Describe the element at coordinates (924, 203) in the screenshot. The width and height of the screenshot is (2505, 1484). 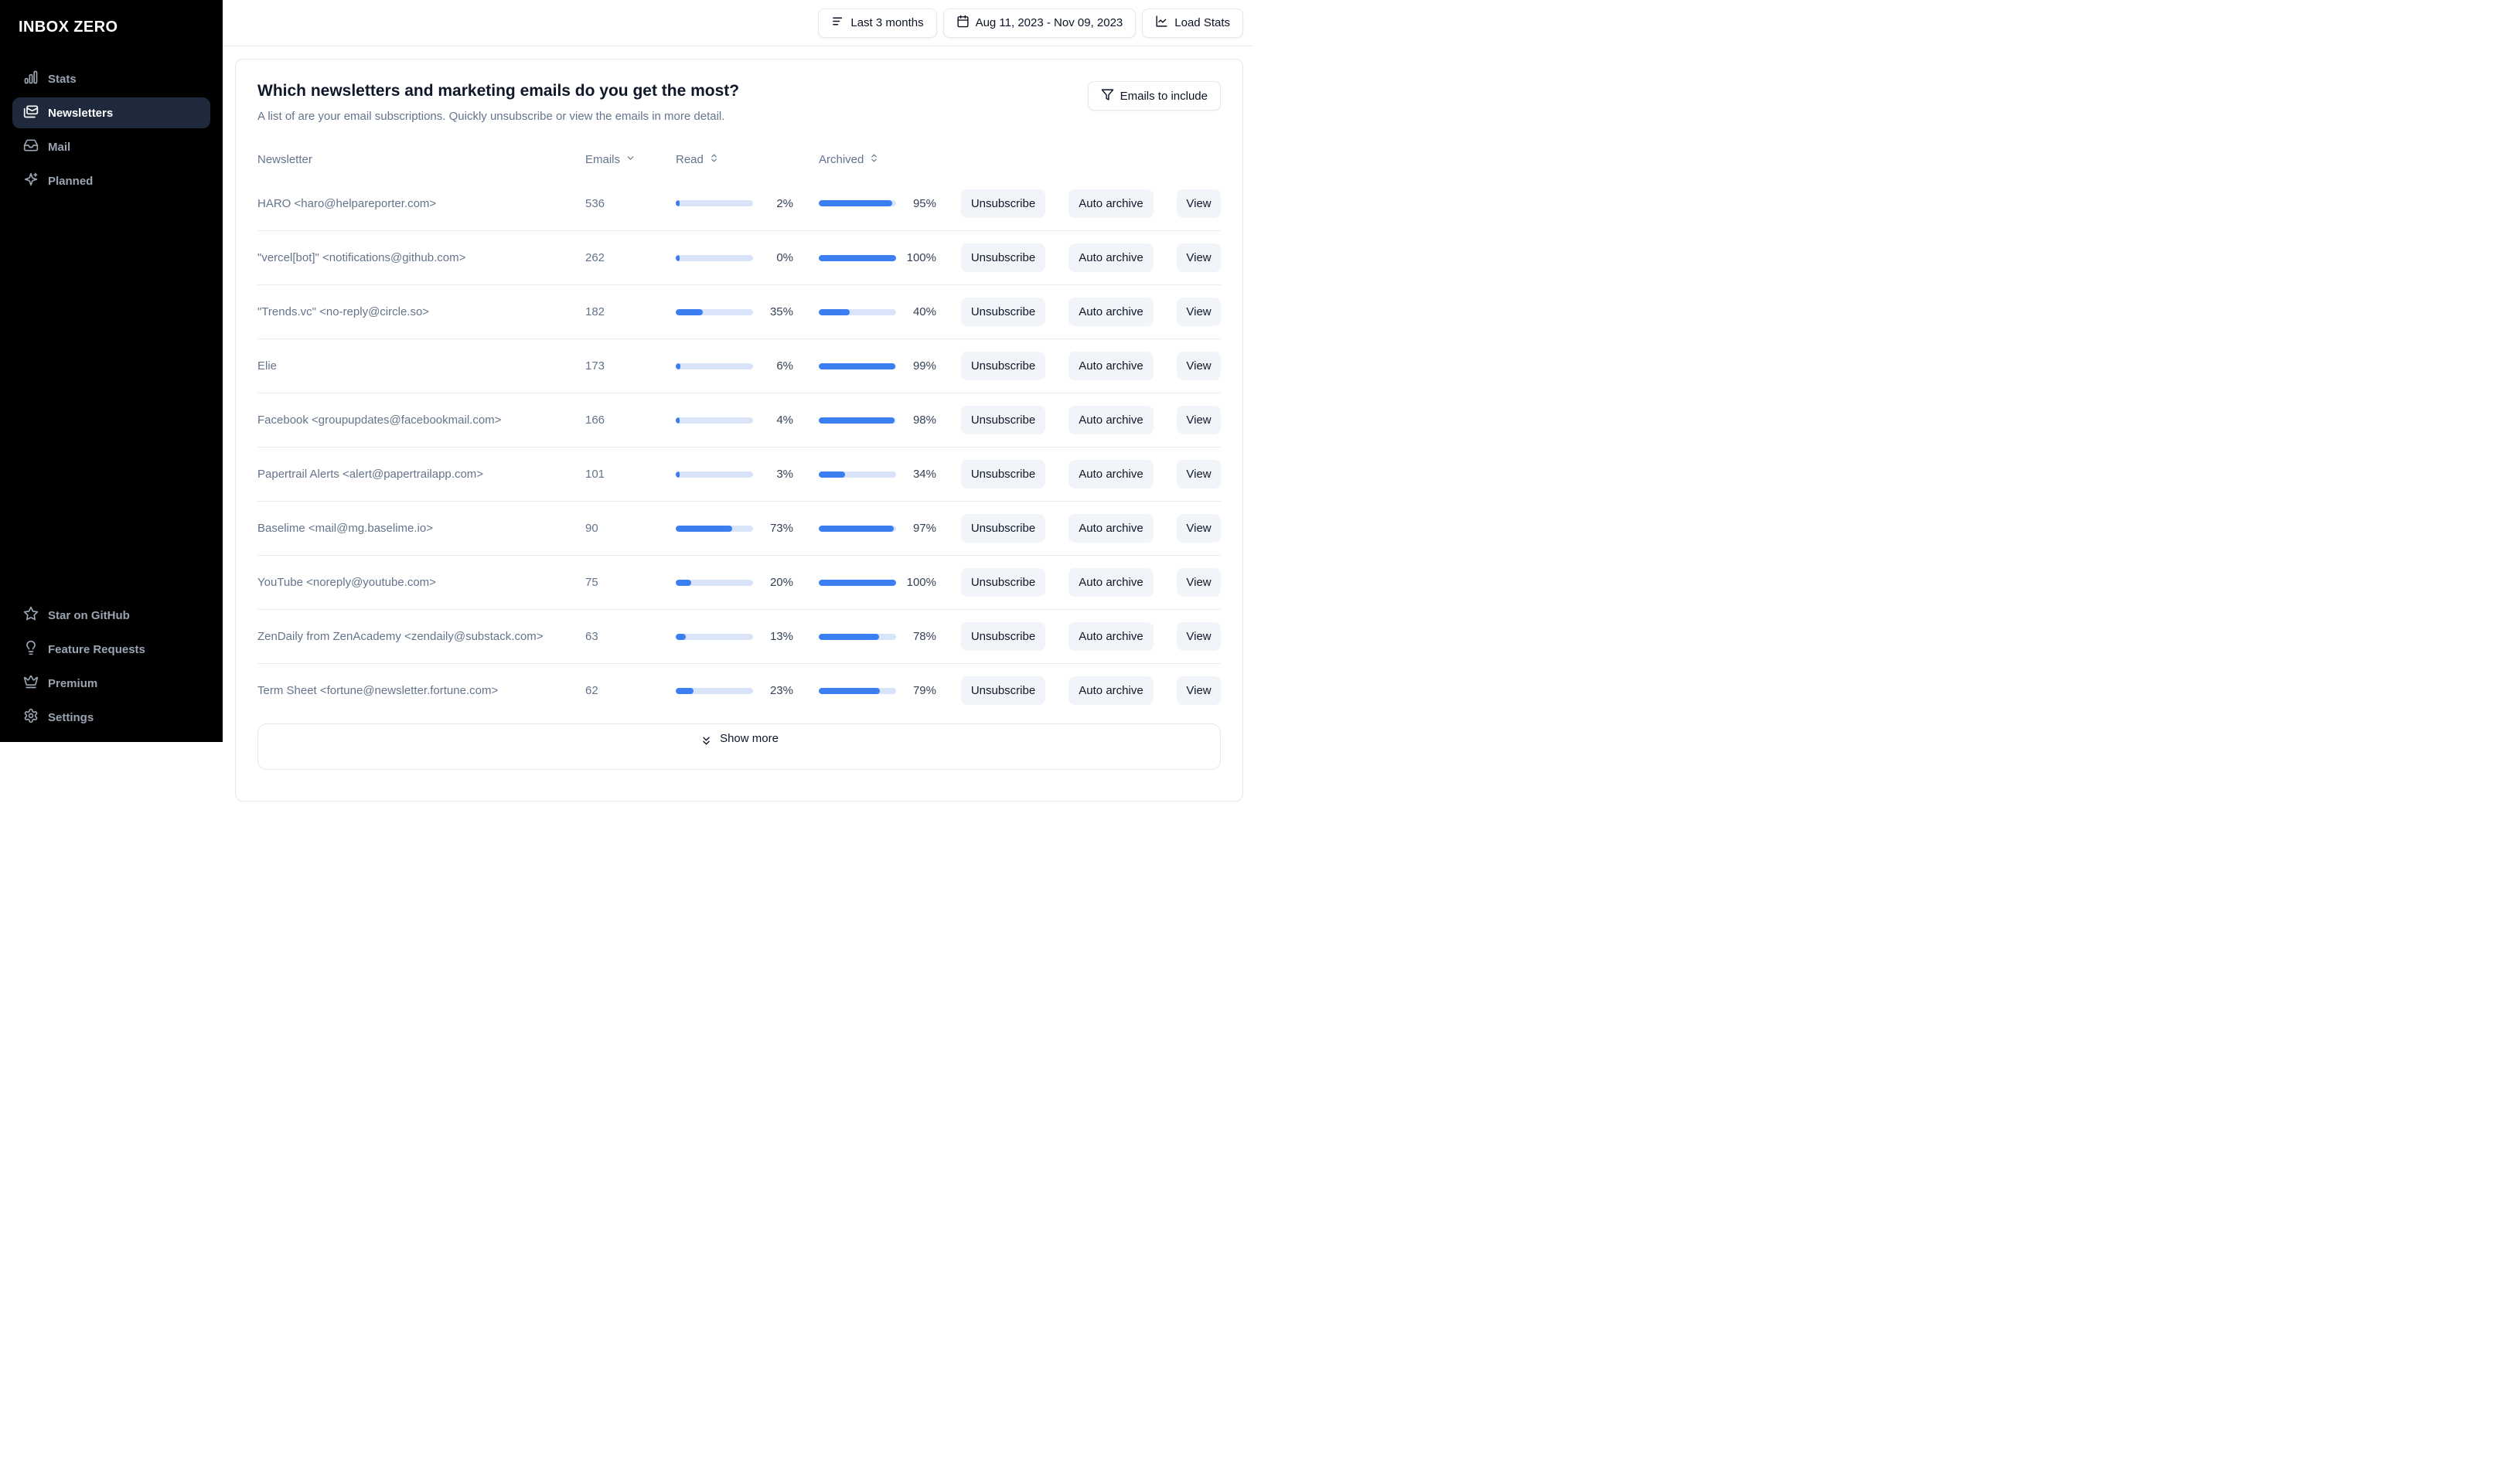
I see `archived-percent: 95%` at that location.